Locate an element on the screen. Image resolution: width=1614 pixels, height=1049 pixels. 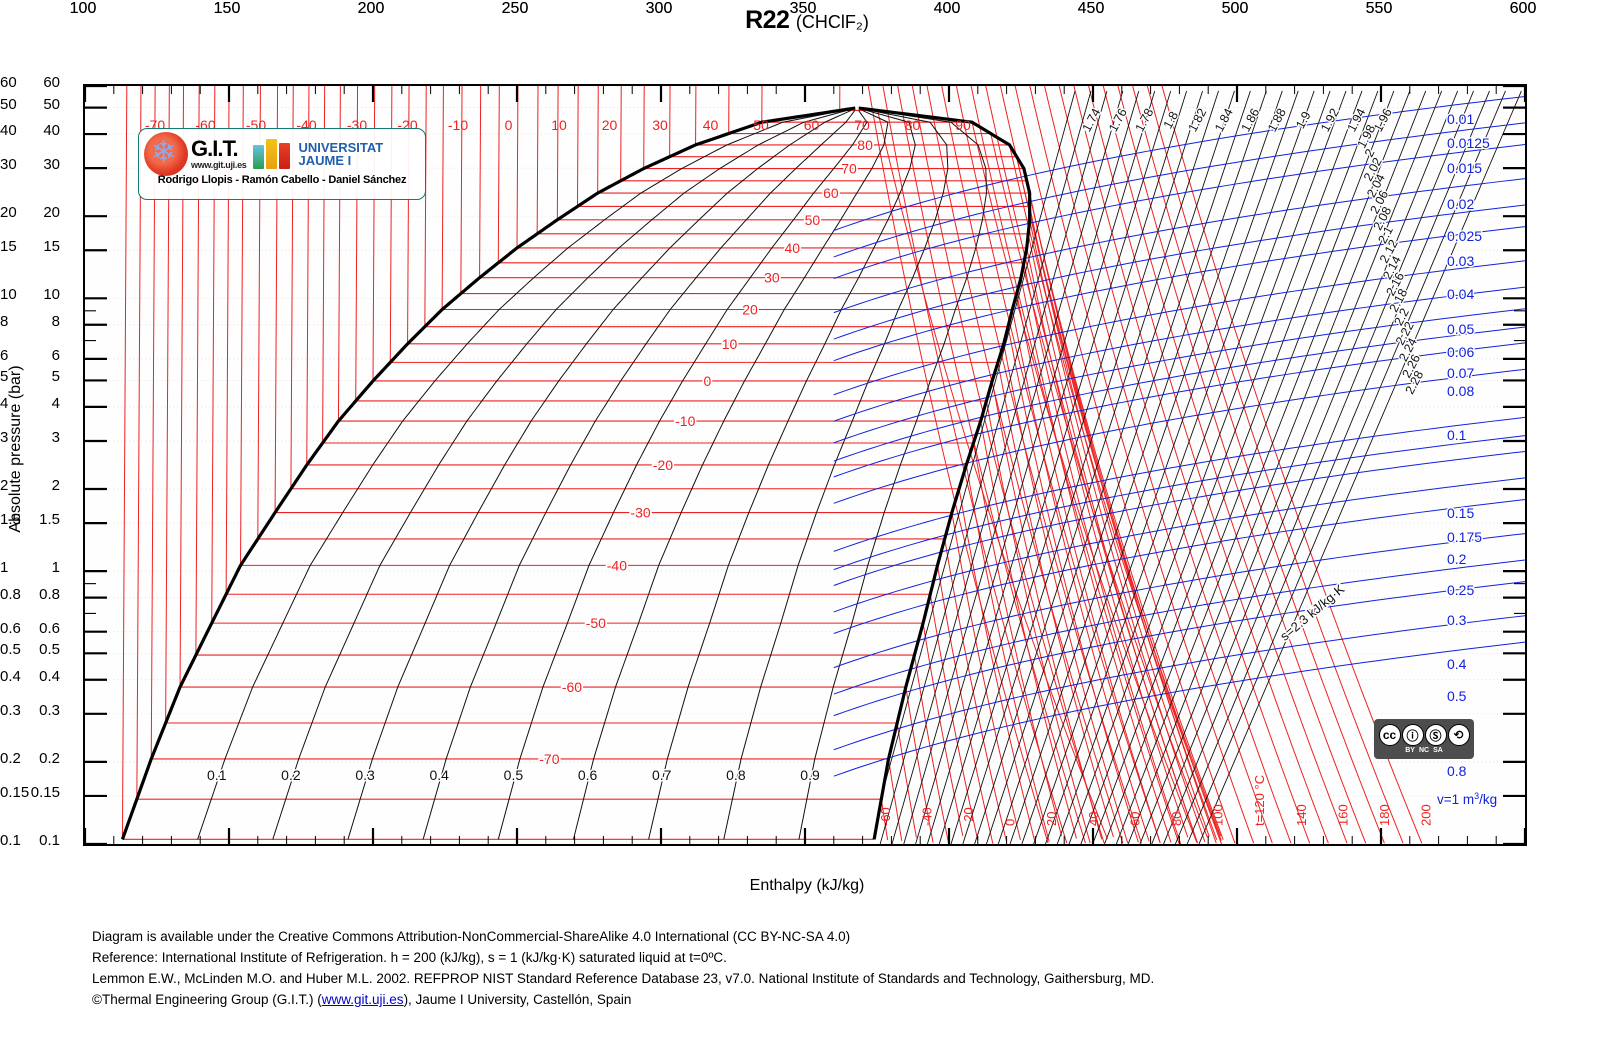
plot-label: 1.9 is located at coordinates (1303, 120).